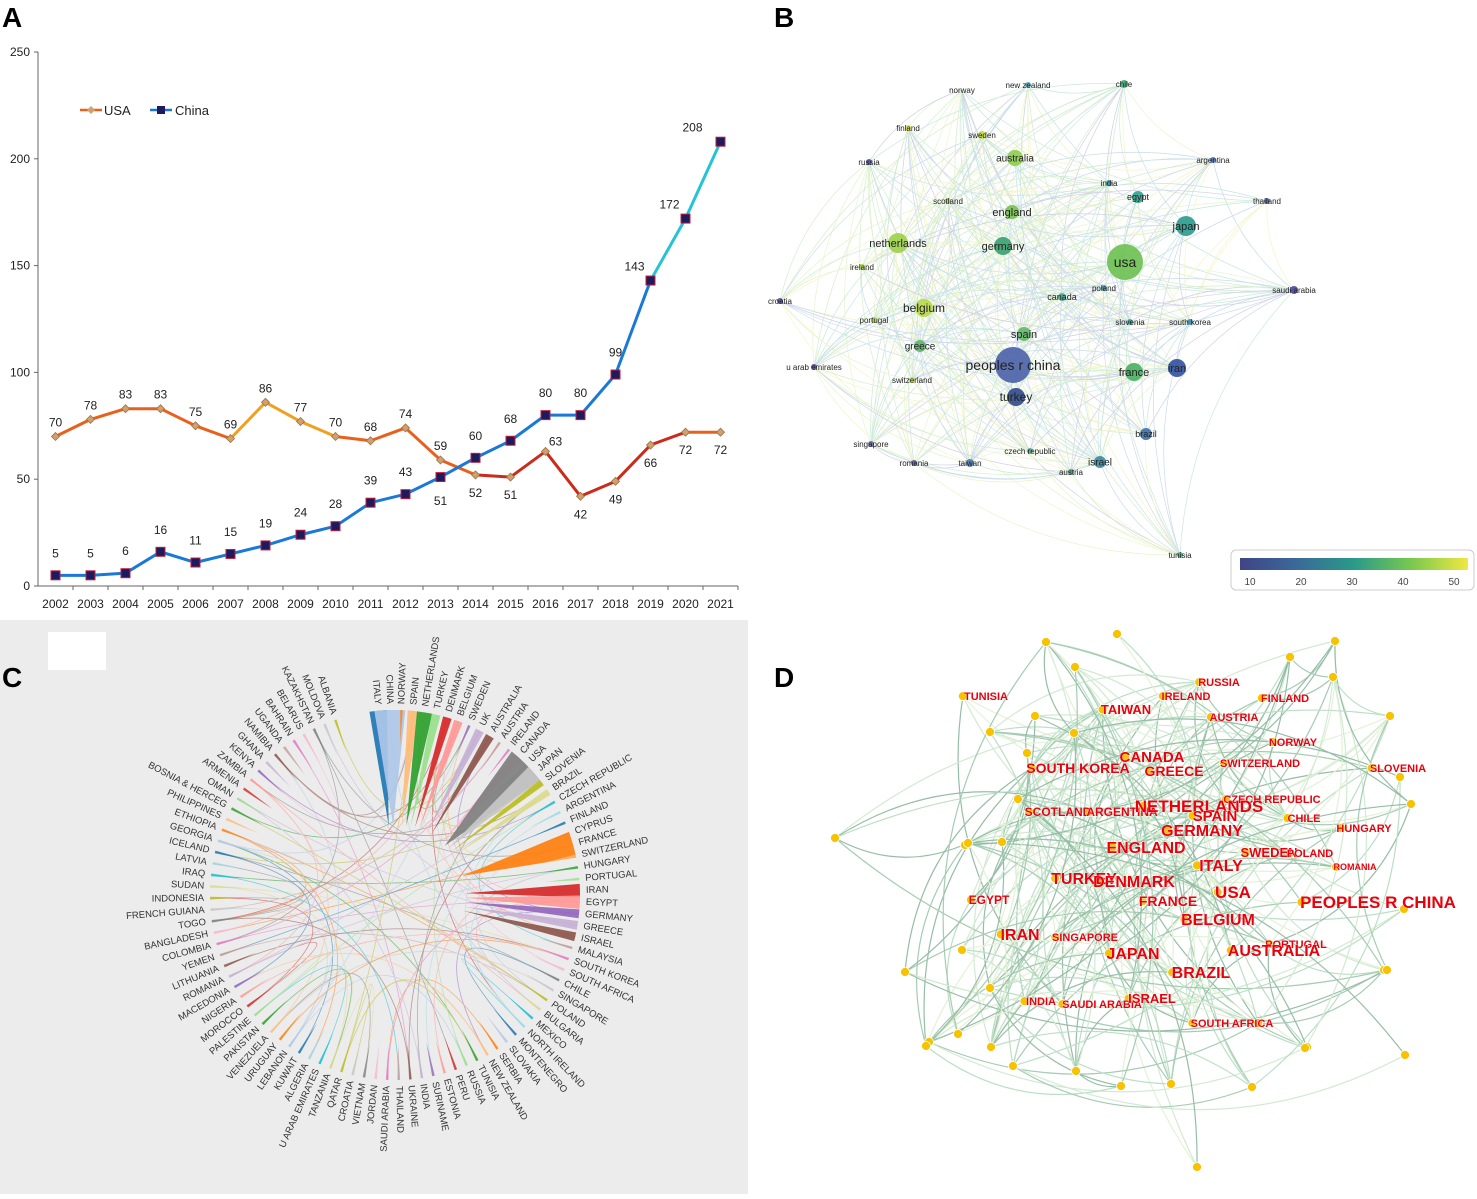 Image resolution: width=1477 pixels, height=1199 pixels. What do you see at coordinates (1124, 84) in the screenshot?
I see `node-label: chile` at bounding box center [1124, 84].